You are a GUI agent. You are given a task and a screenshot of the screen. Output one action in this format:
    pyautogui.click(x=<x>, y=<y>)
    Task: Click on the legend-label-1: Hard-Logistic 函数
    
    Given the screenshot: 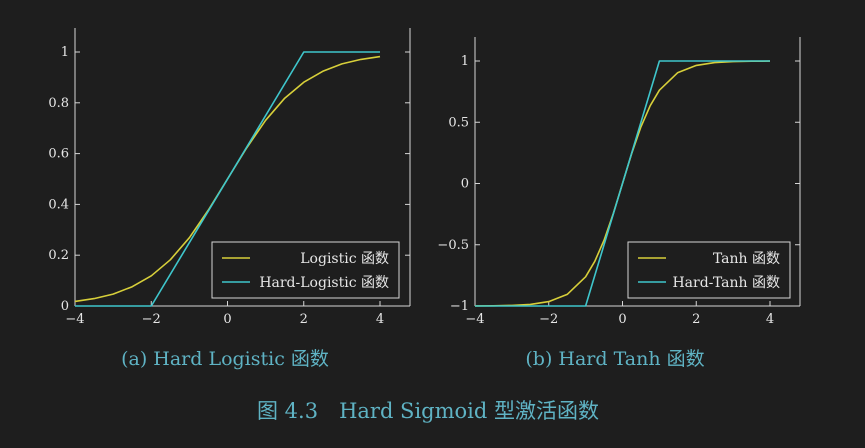 What is the action you would take?
    pyautogui.click(x=324, y=283)
    